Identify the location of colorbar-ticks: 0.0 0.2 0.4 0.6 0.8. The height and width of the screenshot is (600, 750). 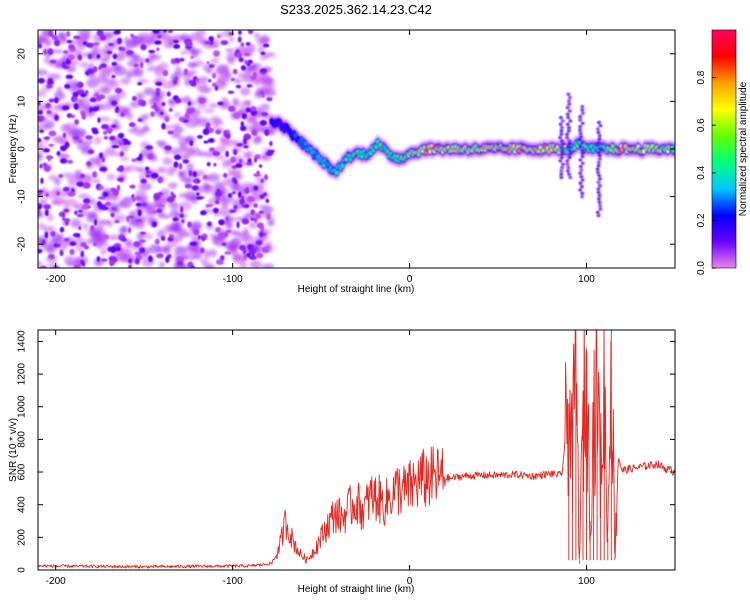
(706, 172).